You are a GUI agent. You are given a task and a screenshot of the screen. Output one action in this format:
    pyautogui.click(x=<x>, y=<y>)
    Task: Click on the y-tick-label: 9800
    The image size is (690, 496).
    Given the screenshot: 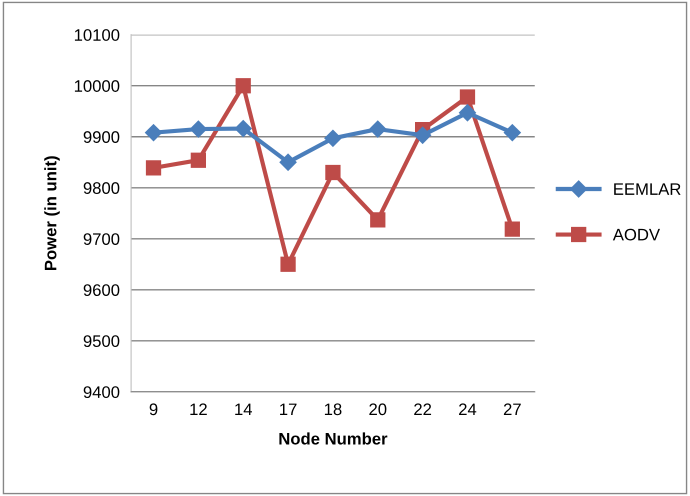 What is the action you would take?
    pyautogui.click(x=102, y=188)
    